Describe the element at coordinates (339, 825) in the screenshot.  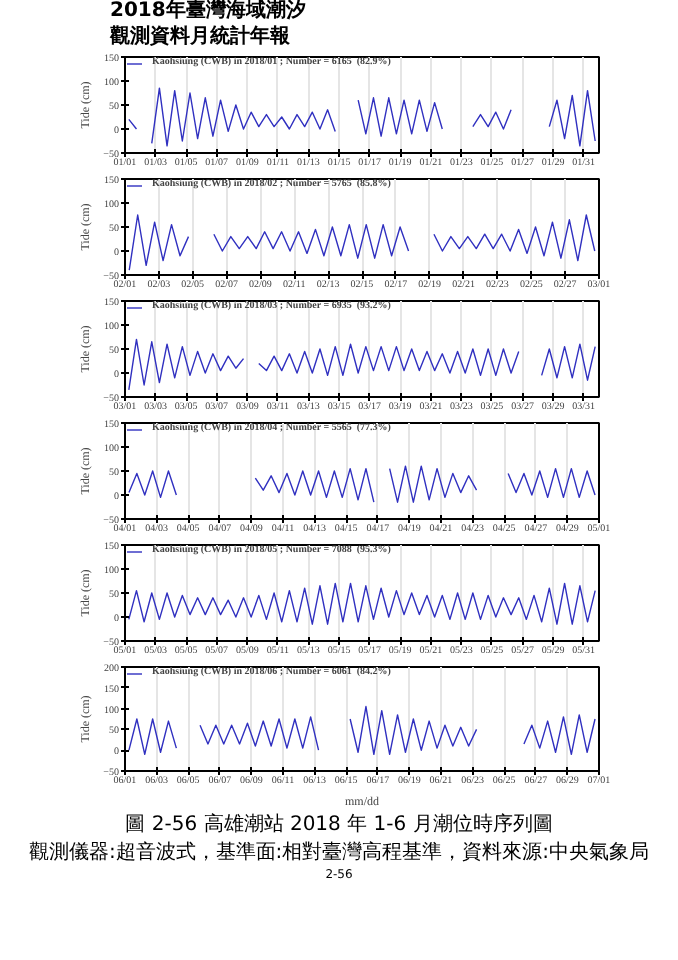
I see `caption: 圖 2-56 高雄潮站 2018 年 1-6 月潮位時序列圖` at that location.